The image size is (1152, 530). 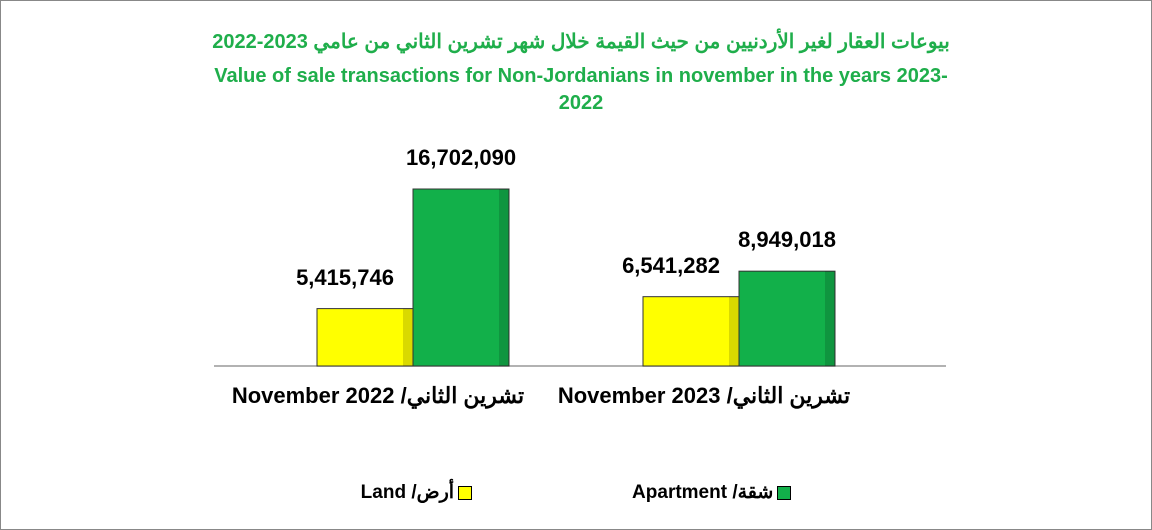 I want to click on legend-item: شقة/ Apartment, so click(x=712, y=492).